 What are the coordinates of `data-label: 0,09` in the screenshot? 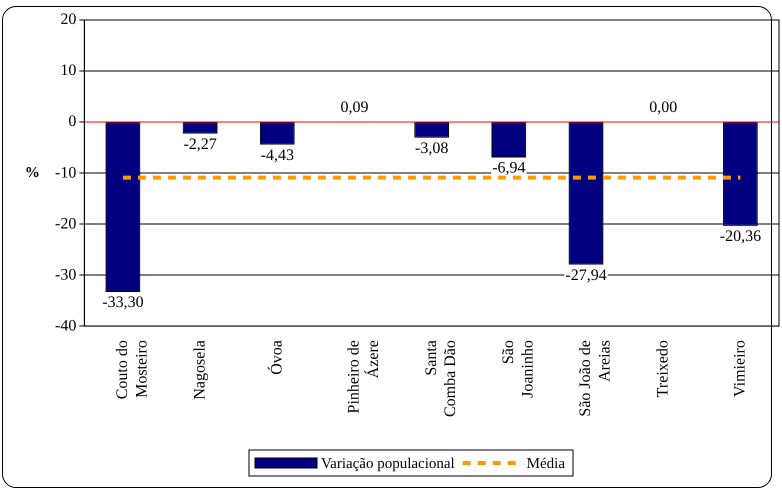 It's located at (354, 107).